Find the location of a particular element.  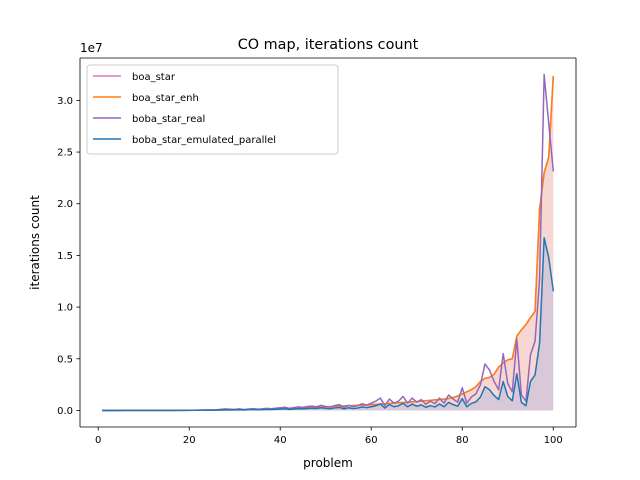

y-axis-label: iterations count is located at coordinates (35, 242).